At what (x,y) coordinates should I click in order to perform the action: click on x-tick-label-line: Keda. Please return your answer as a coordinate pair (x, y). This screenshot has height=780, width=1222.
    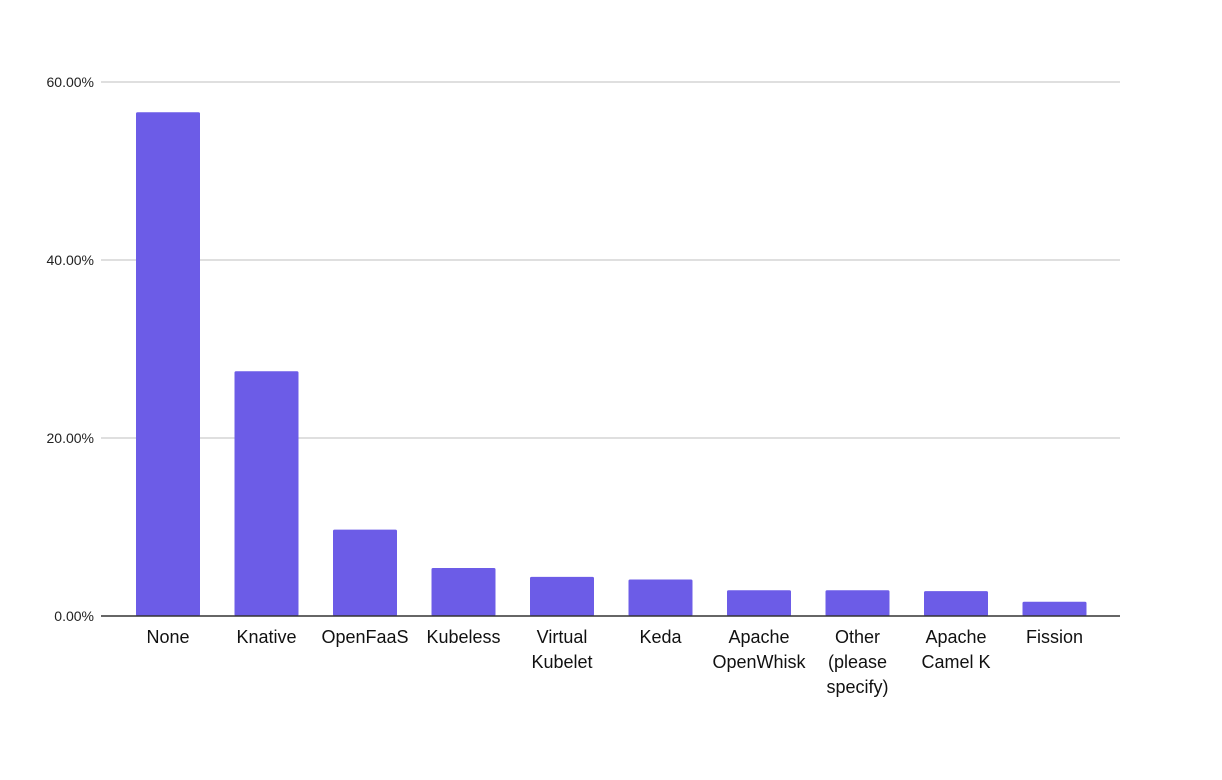
    Looking at the image, I should click on (660, 637).